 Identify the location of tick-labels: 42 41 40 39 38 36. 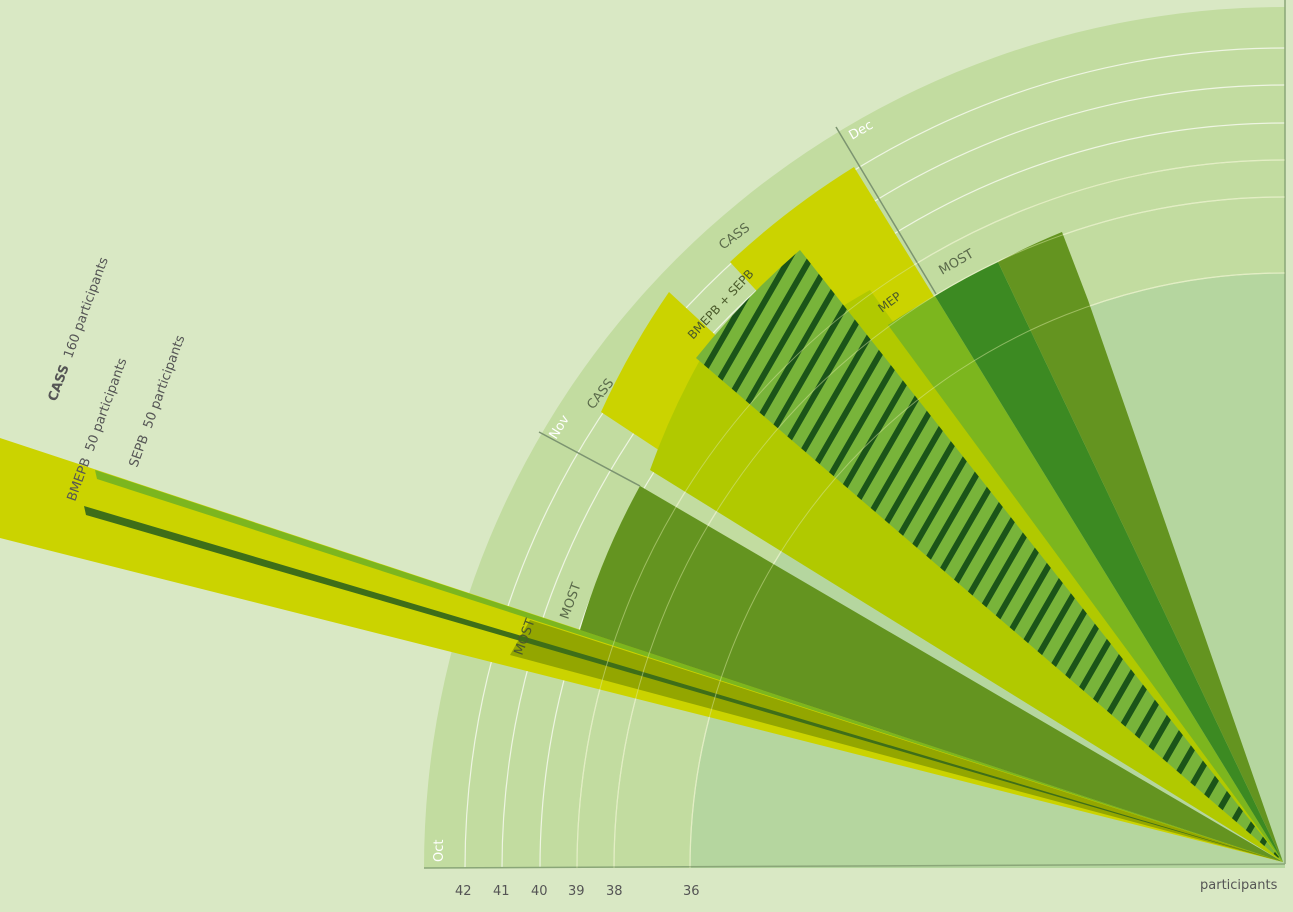
(577, 891).